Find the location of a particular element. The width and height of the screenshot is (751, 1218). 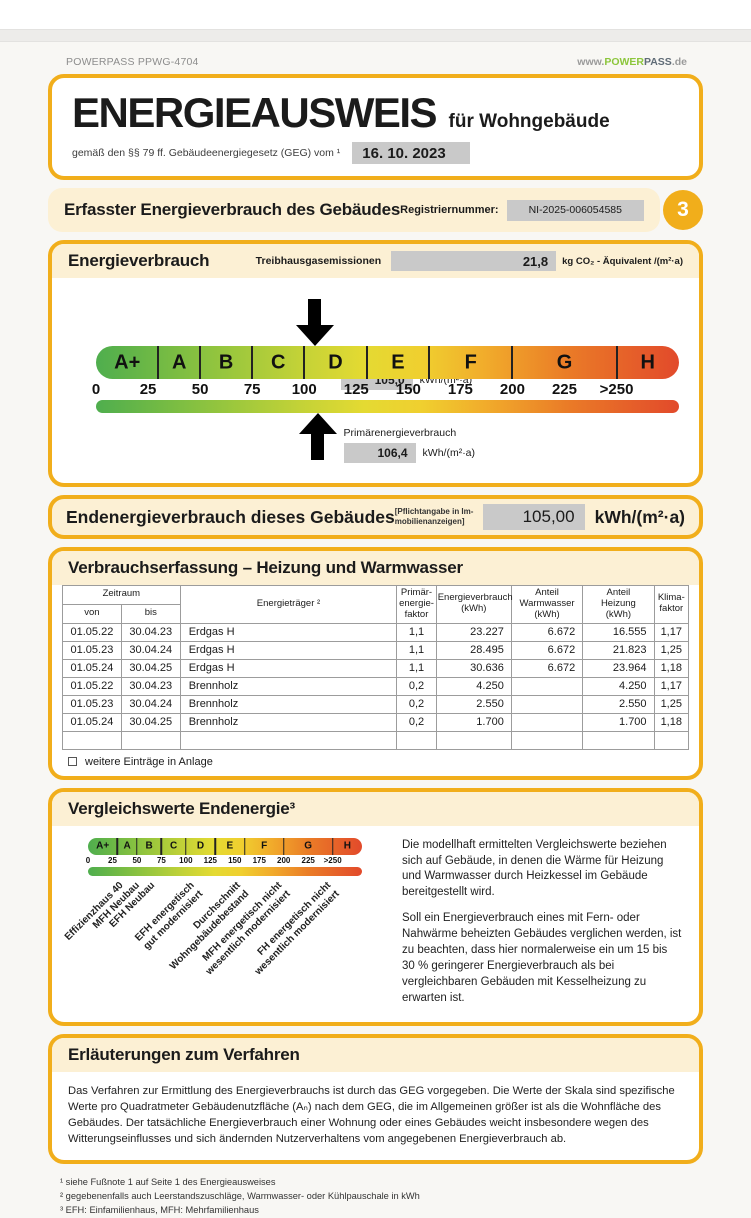

browser-top-strip is located at coordinates (375, 15).